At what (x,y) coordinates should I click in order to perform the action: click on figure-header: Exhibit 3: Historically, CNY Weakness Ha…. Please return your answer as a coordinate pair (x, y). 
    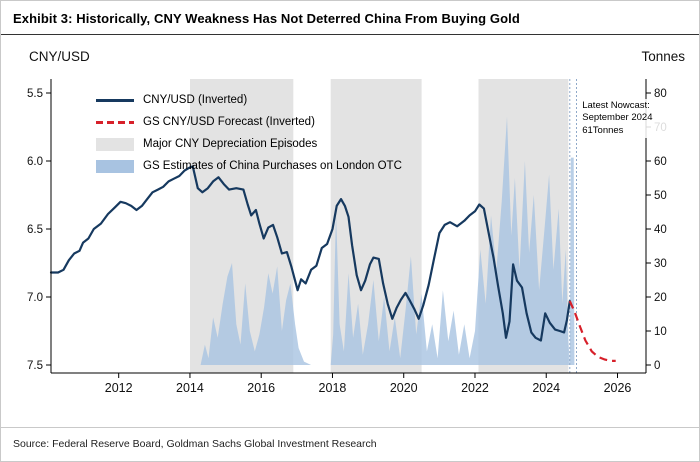
    Looking at the image, I should click on (350, 18).